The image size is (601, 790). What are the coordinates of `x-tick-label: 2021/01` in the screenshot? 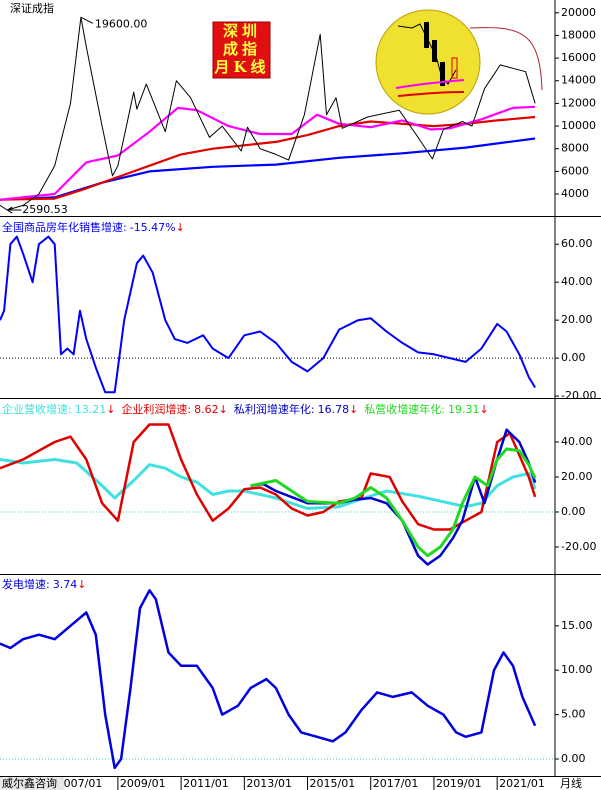 It's located at (522, 783).